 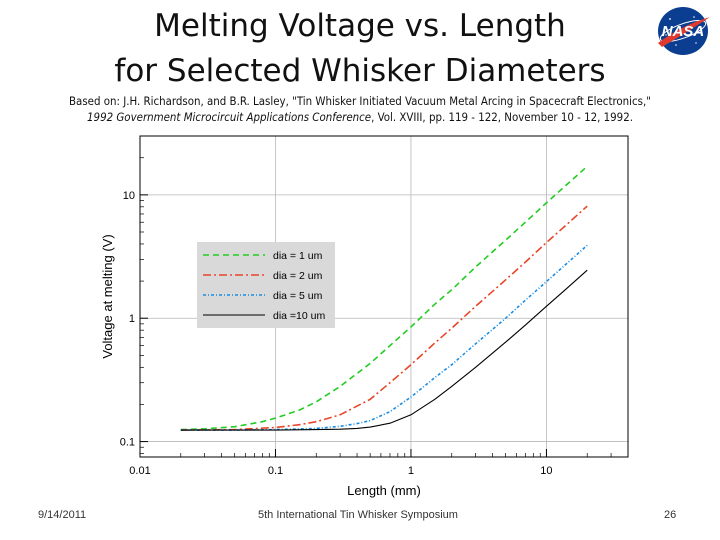 What do you see at coordinates (546, 471) in the screenshot?
I see `x-tick-label: 10` at bounding box center [546, 471].